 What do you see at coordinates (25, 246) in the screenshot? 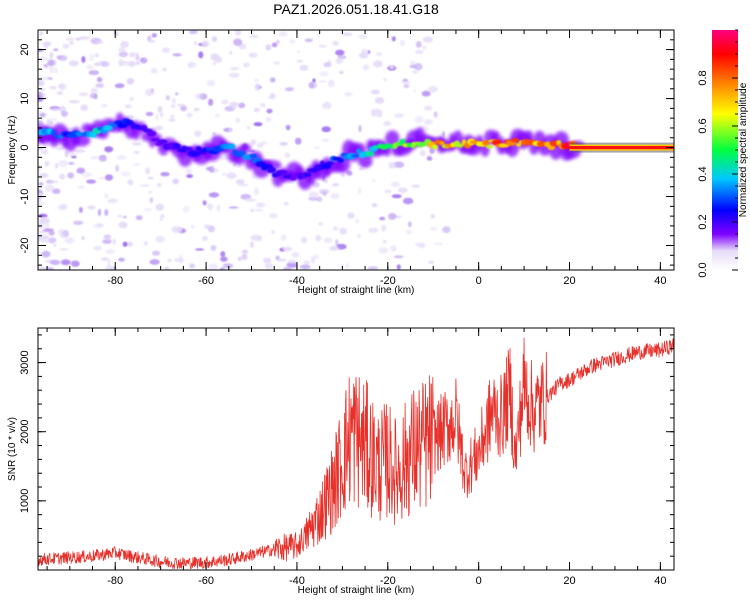
I see `spectrogram-y-tick-label: -20` at bounding box center [25, 246].